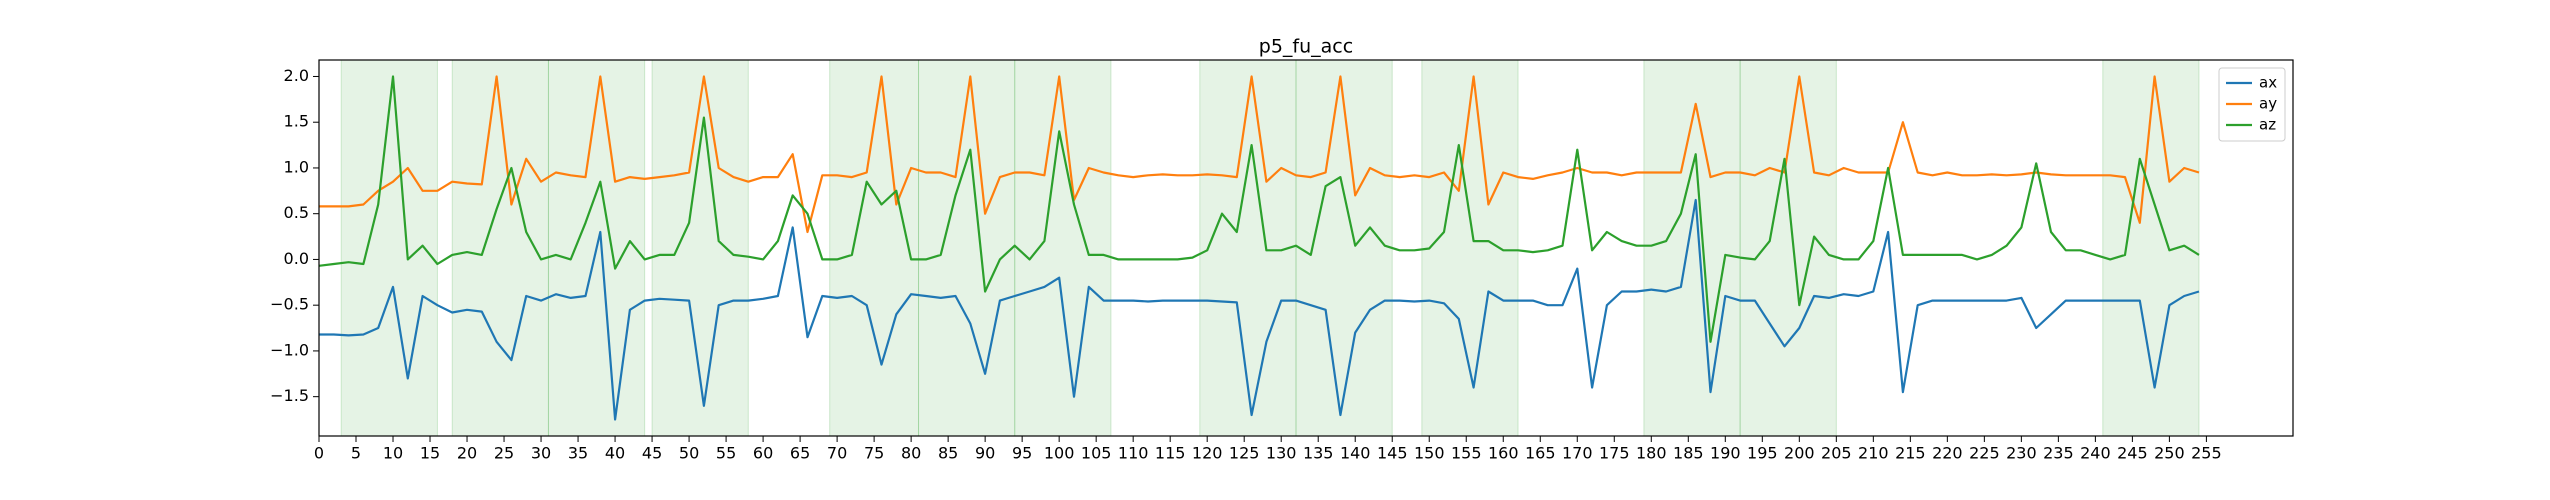 The width and height of the screenshot is (2550, 500). I want to click on legend-label: ax, so click(2268, 83).